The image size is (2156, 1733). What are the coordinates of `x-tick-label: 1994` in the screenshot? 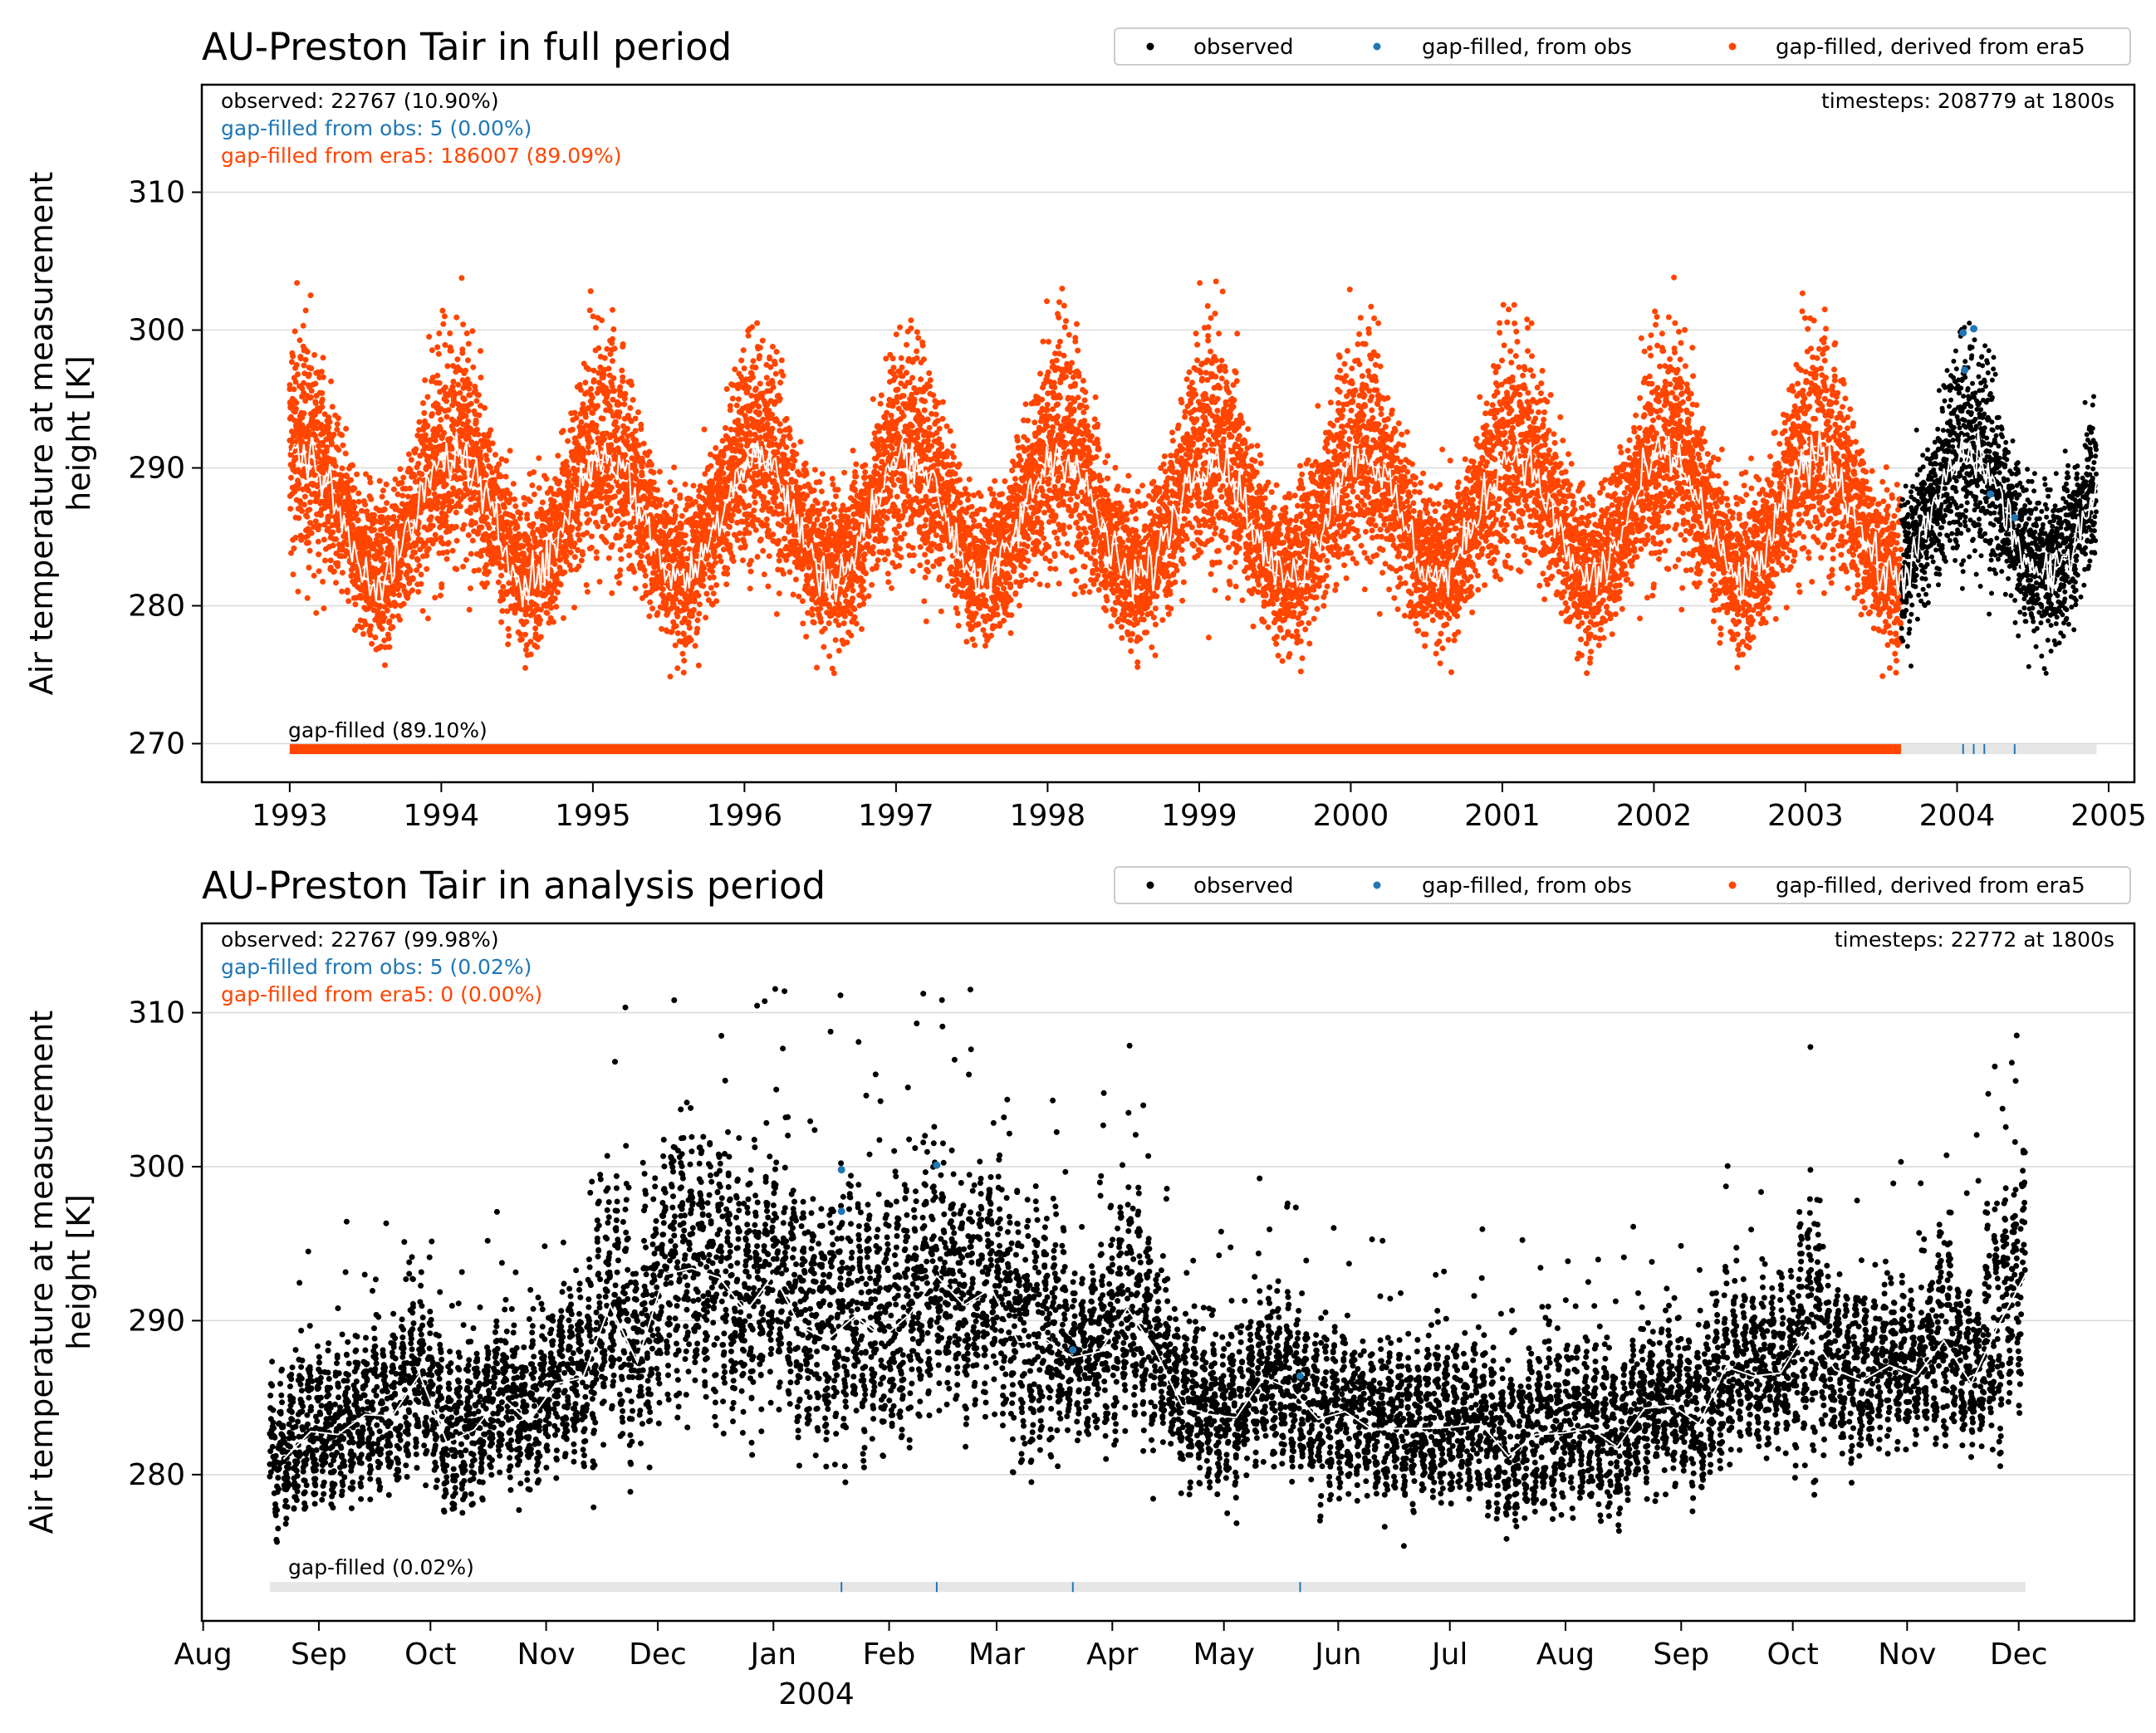 It's located at (442, 816).